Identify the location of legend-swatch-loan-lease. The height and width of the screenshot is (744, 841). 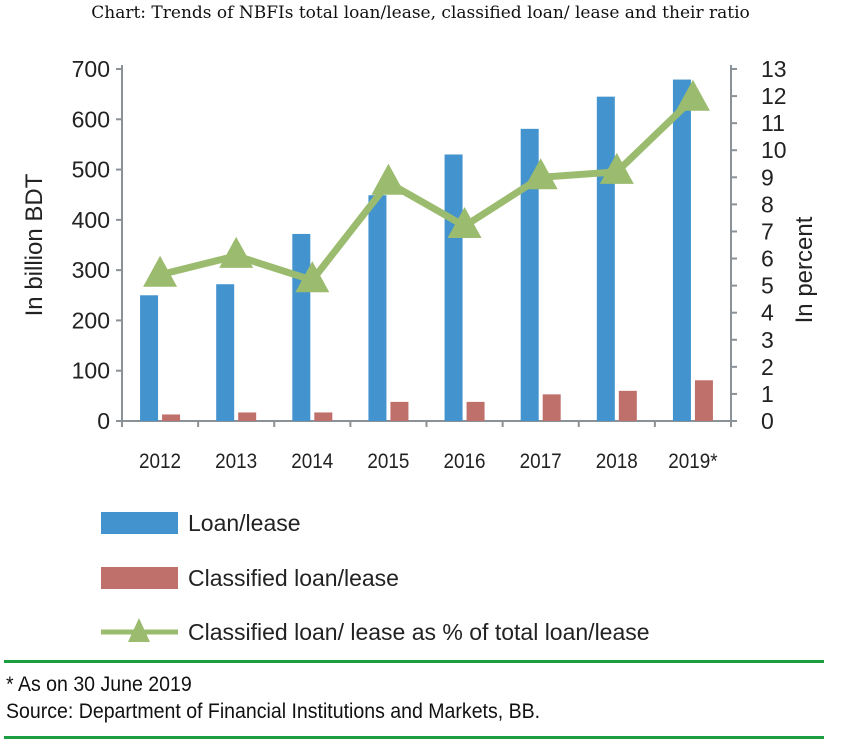
(139, 523).